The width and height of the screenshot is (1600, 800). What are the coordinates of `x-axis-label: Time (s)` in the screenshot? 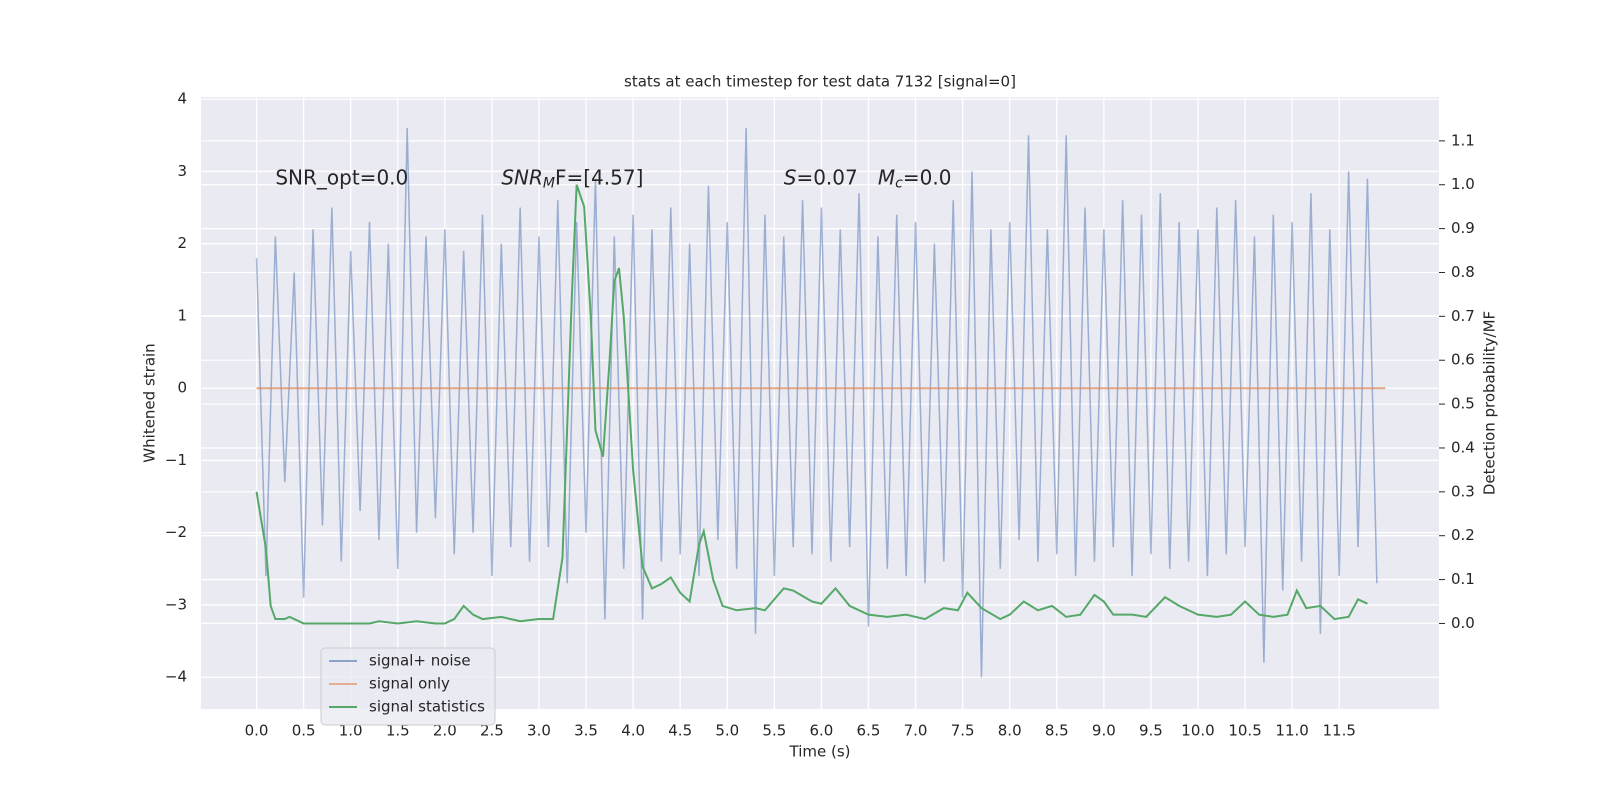 It's located at (820, 752).